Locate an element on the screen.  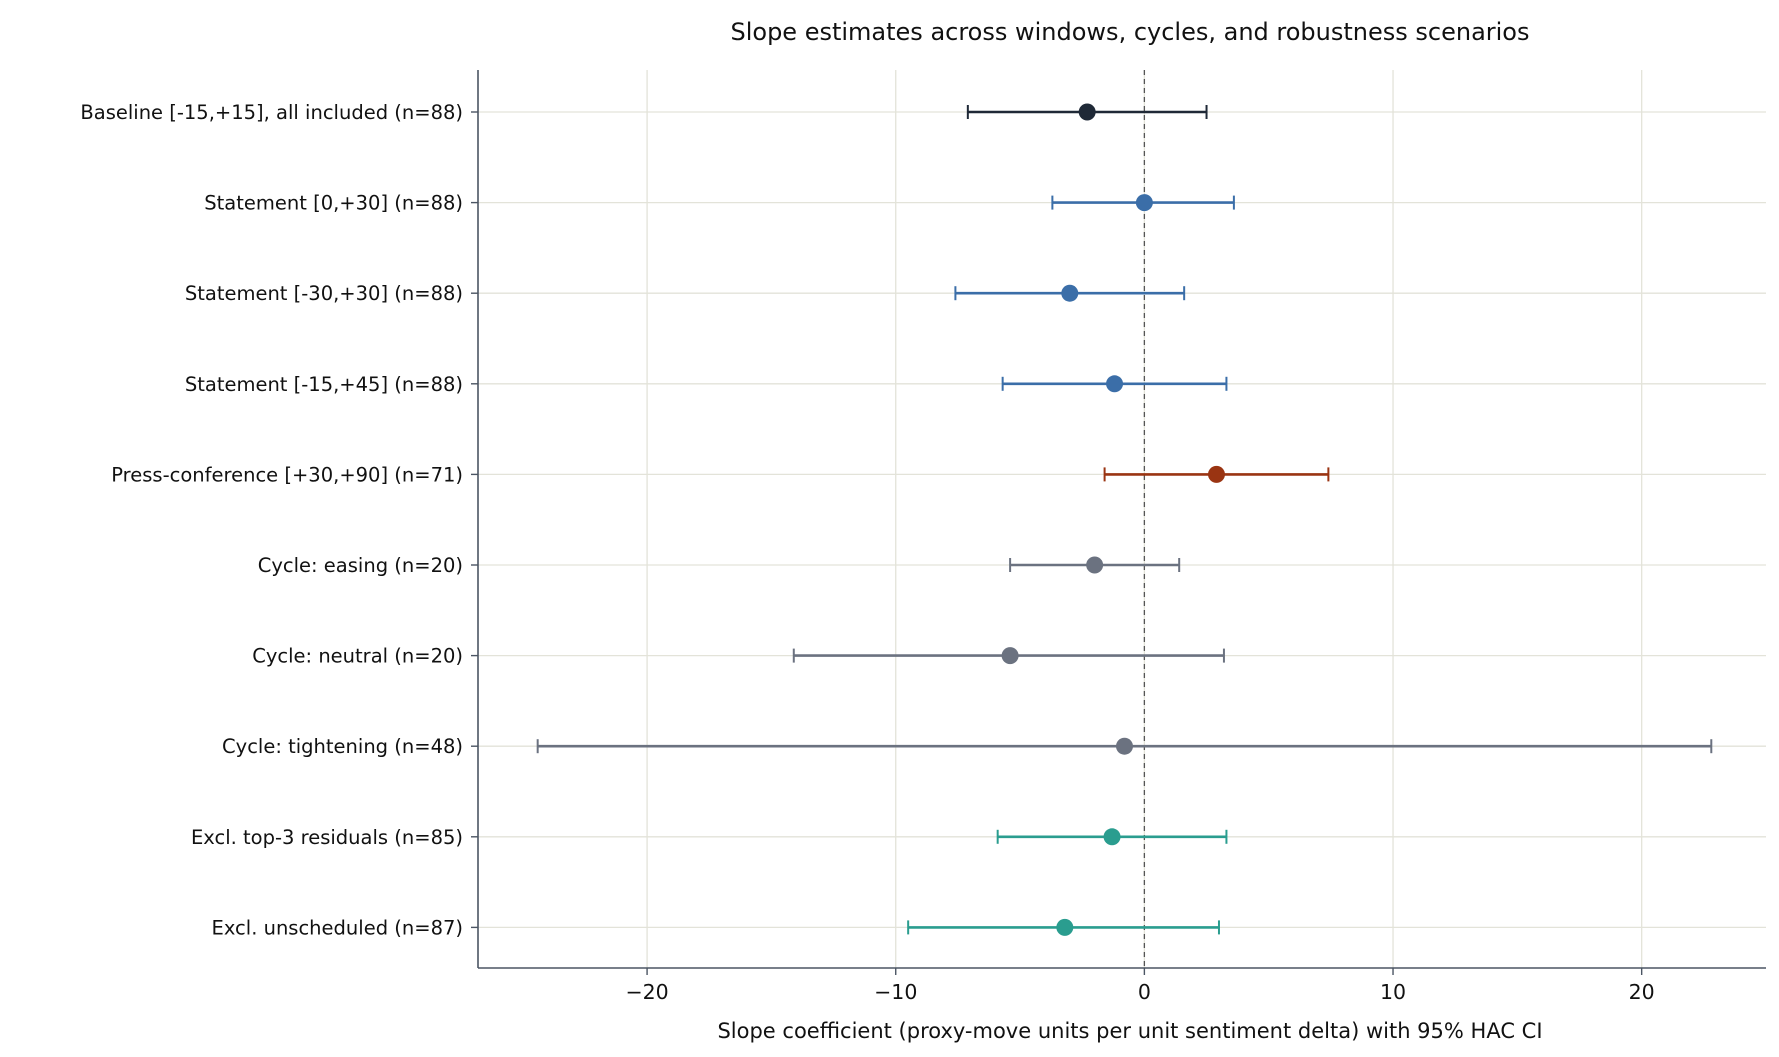
row-label: Statement [0,+30] (n=88) is located at coordinates (333, 203).